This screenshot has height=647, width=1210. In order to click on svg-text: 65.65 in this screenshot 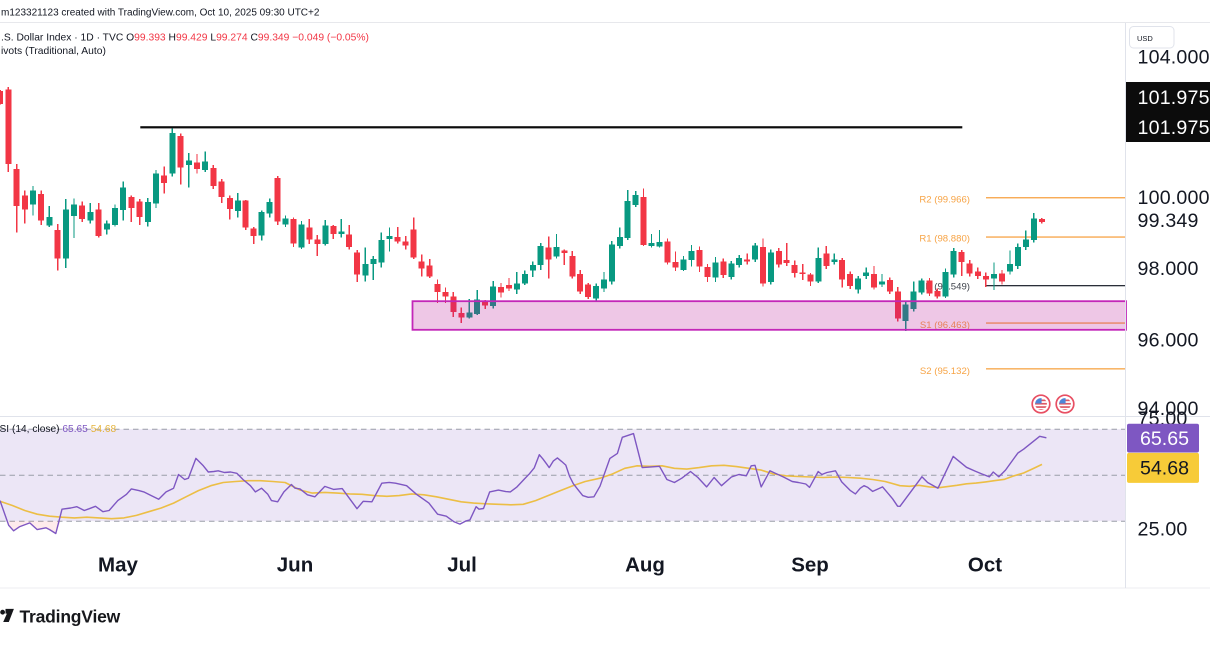, I will do `click(1164, 439)`.